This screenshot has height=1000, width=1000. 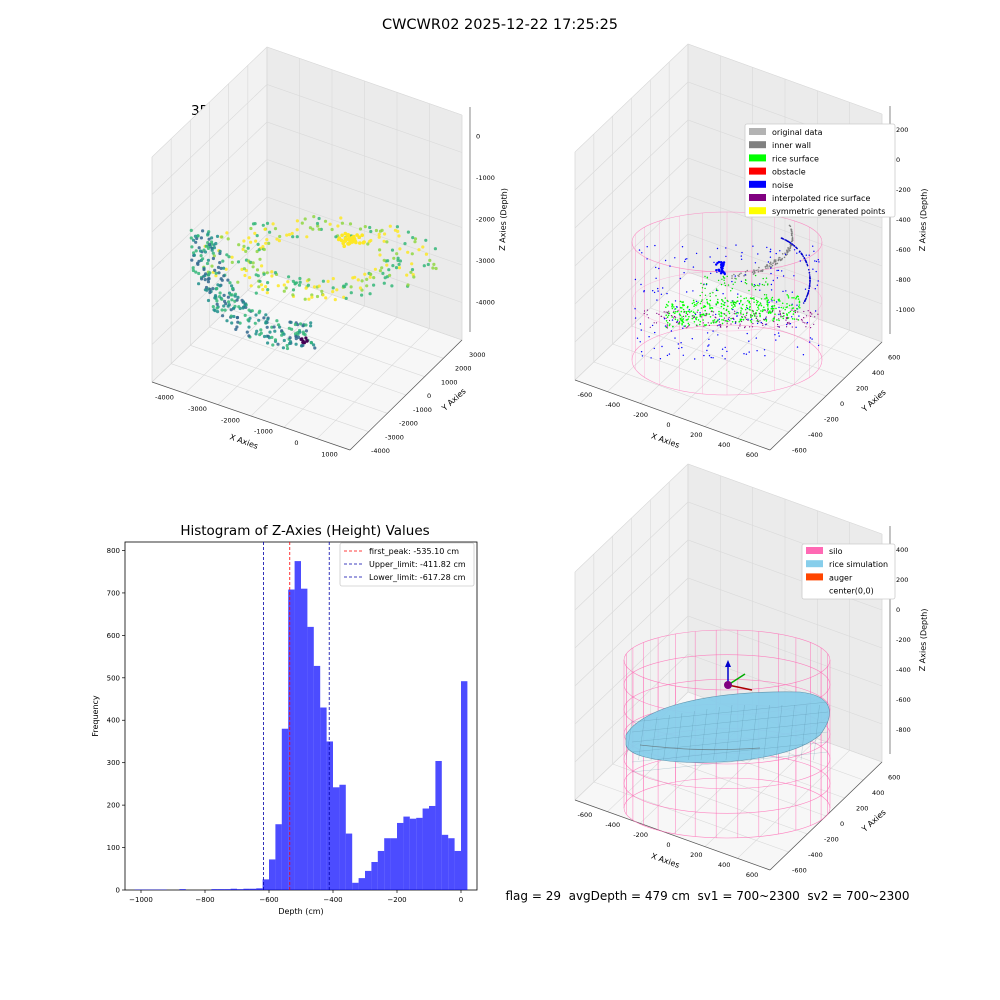 I want to click on y-tick-label: -200, so click(x=831, y=839).